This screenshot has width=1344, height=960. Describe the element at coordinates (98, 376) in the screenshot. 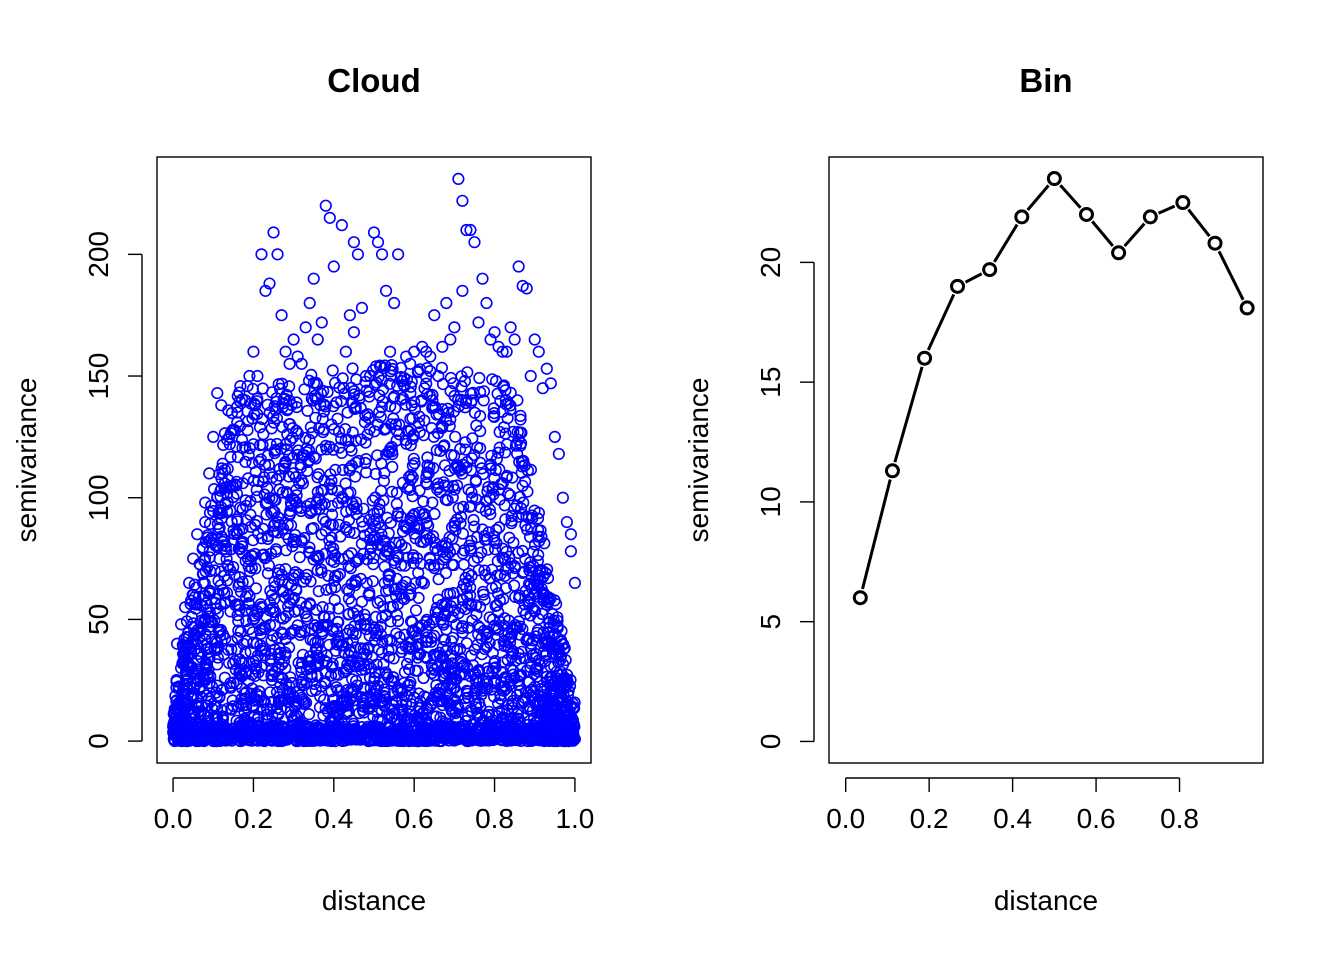

I see `cloud-y-tick-label: 150` at that location.